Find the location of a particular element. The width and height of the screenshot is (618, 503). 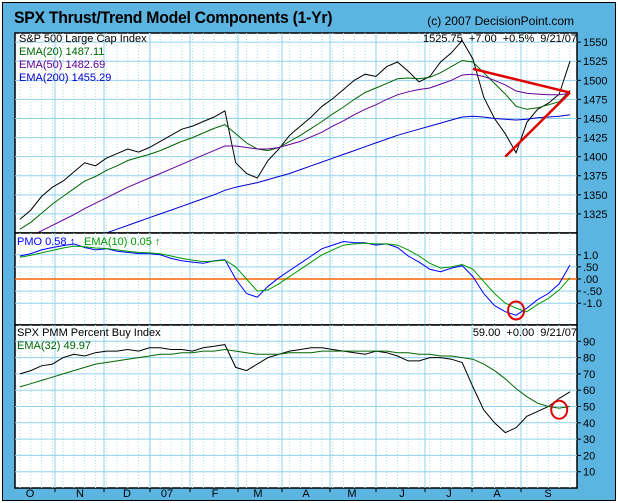

chart-title: SPX Thrust/Trend Model Components (1-Yr) is located at coordinates (173, 17).